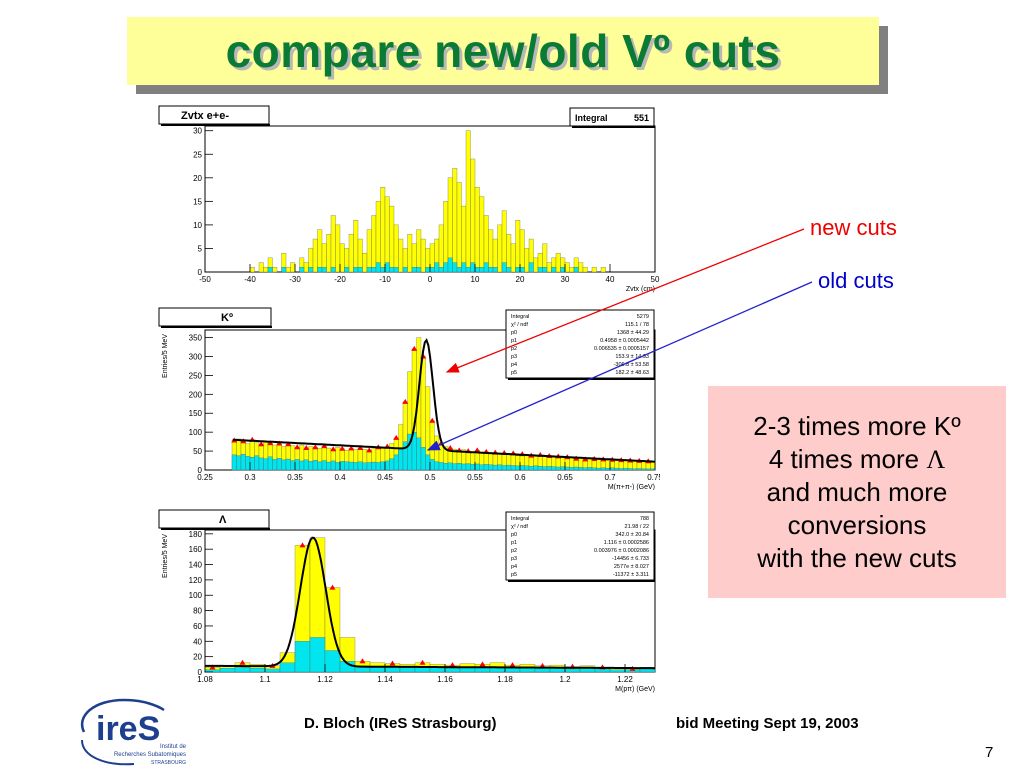 This screenshot has height=768, width=1024. I want to click on note-line-5: with the new cuts, so click(857, 557).